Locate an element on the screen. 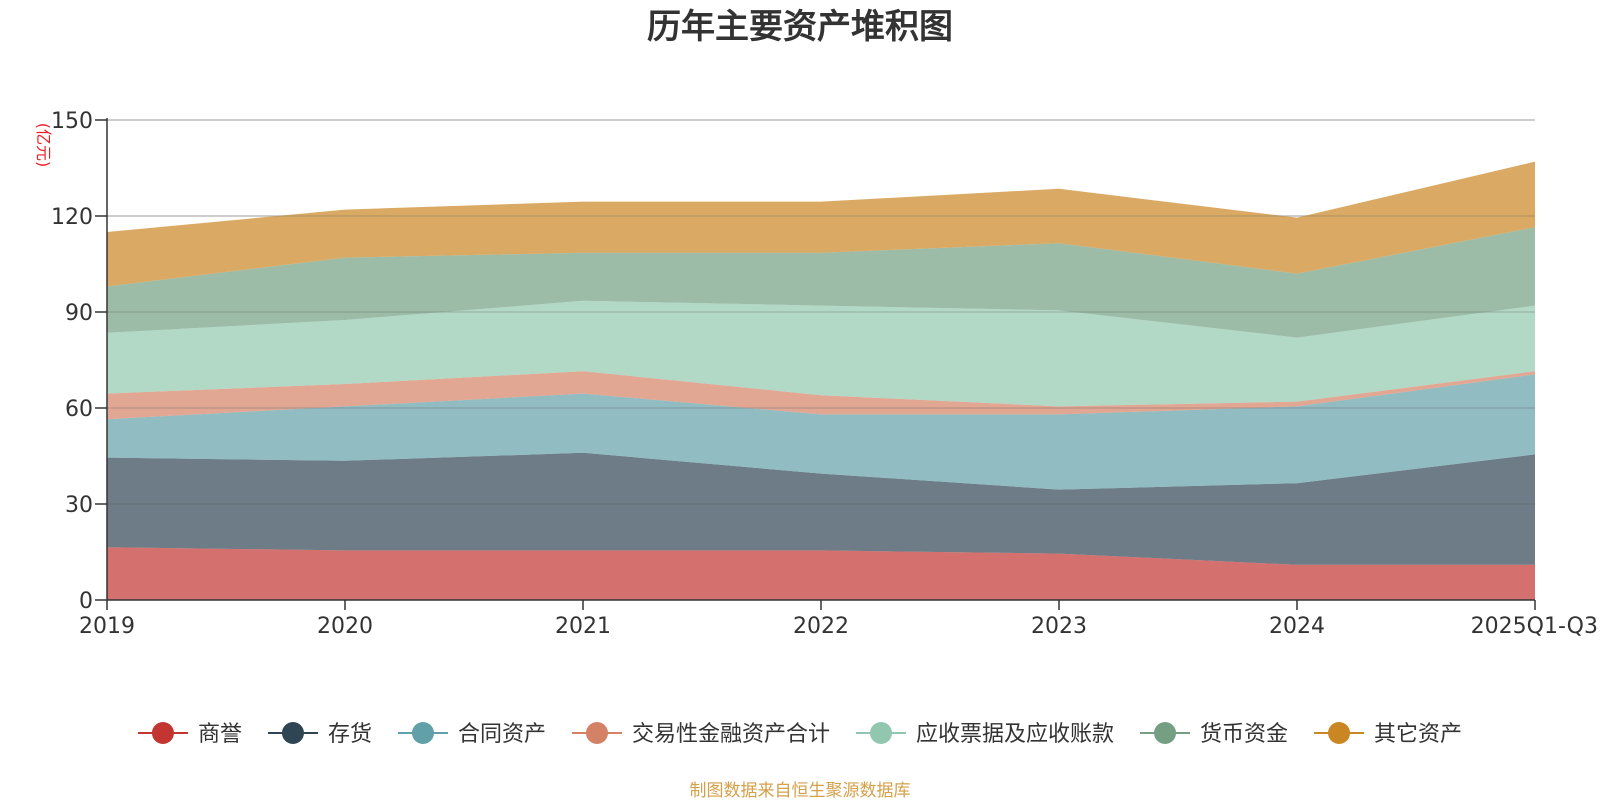 Image resolution: width=1600 pixels, height=800 pixels. y-tick-label: 0 is located at coordinates (86, 601).